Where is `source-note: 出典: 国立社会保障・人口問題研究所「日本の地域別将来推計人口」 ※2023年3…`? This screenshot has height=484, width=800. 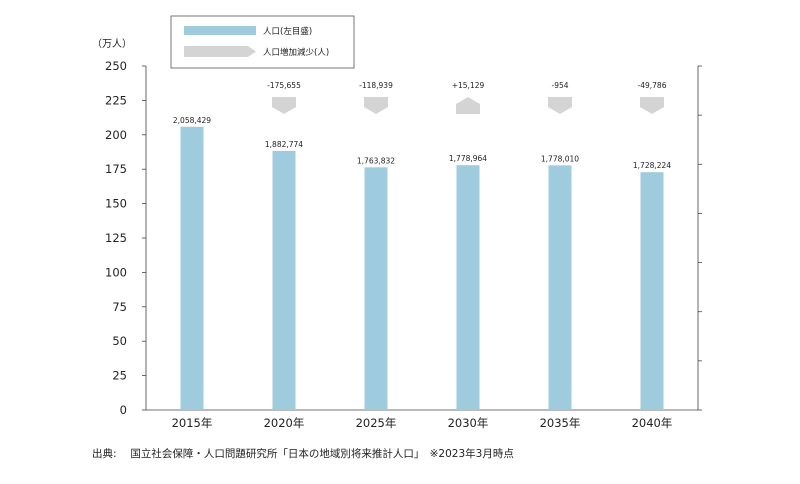
source-note: 出典: 国立社会保障・人口問題研究所「日本の地域別将来推計人口」 ※2023年3… is located at coordinates (303, 453).